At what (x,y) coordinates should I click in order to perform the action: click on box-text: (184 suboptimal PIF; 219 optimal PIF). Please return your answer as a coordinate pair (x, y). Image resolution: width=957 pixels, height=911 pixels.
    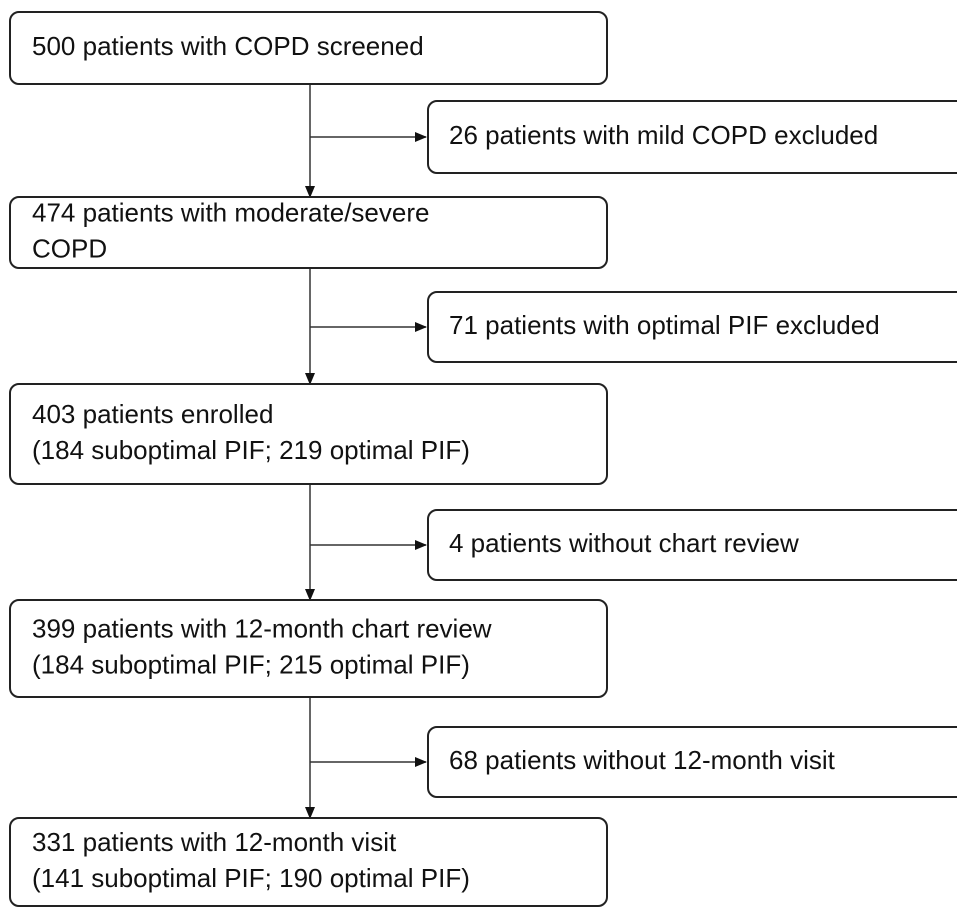
    Looking at the image, I should click on (251, 450).